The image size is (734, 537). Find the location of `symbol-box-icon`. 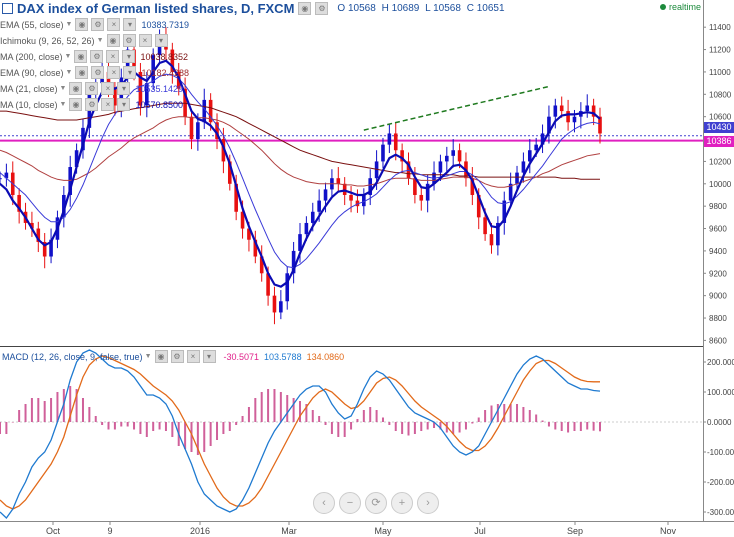

symbol-box-icon is located at coordinates (7, 8).